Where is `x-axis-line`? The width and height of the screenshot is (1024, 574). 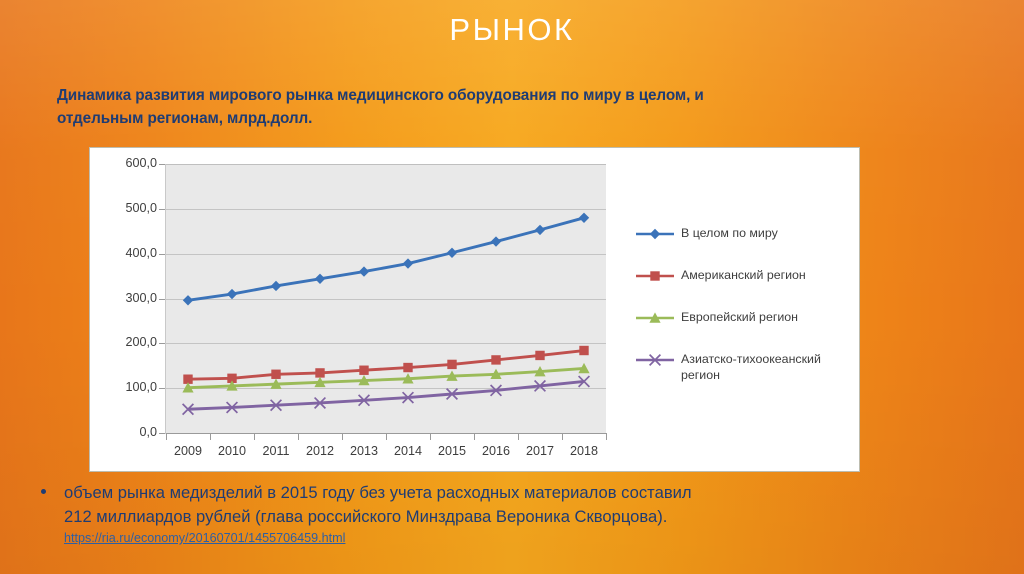
x-axis-line is located at coordinates (386, 433).